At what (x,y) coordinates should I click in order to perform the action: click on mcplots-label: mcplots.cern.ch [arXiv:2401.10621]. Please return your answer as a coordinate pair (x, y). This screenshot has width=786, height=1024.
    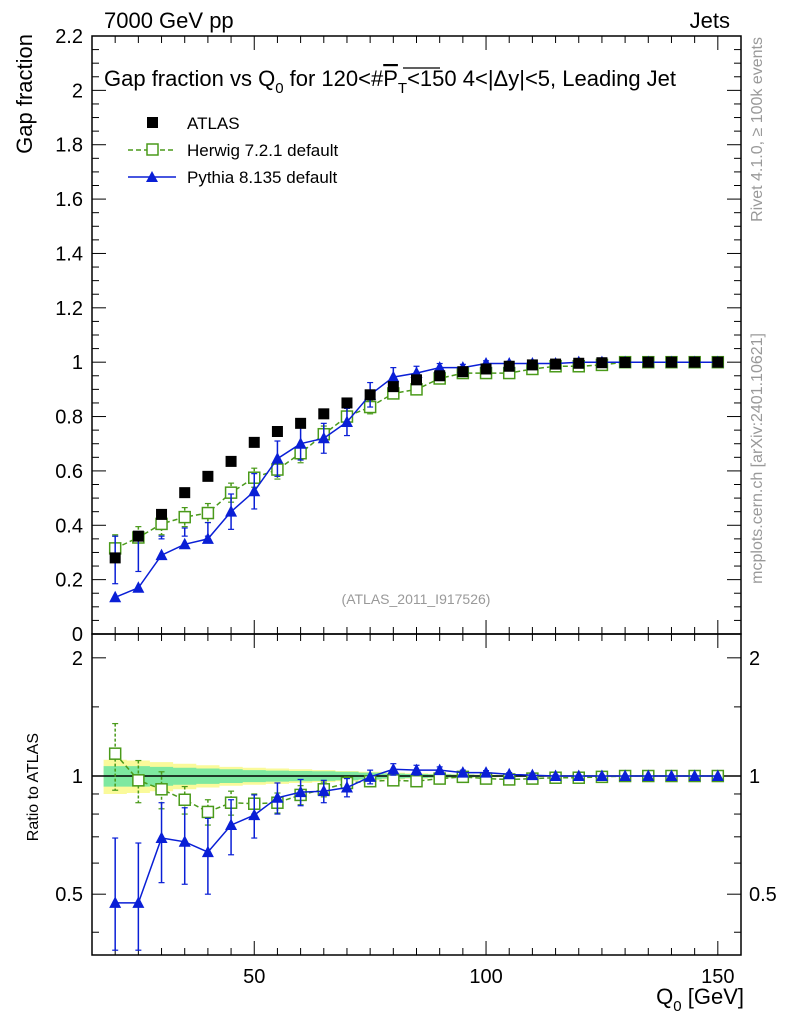
    Looking at the image, I should click on (757, 458).